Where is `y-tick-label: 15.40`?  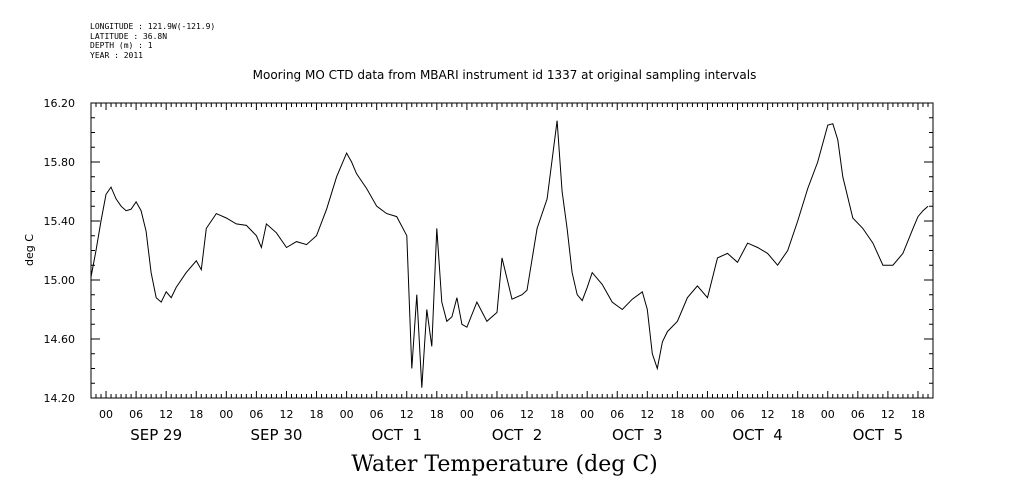
y-tick-label: 15.40 is located at coordinates (60, 221).